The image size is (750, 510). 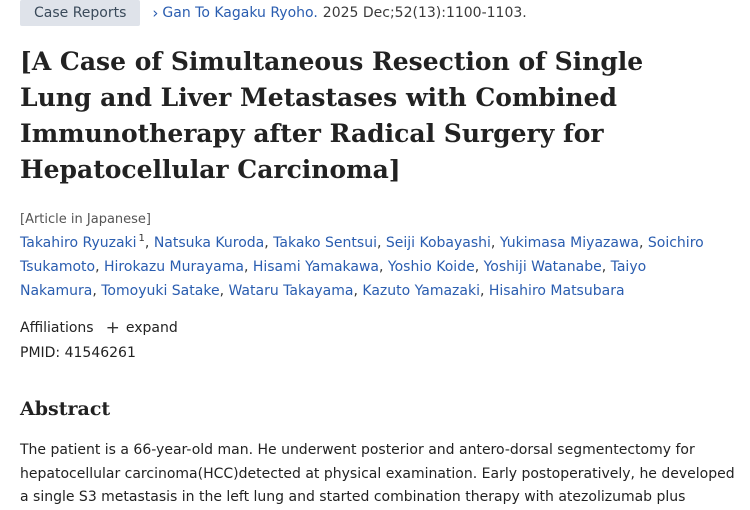 What do you see at coordinates (174, 267) in the screenshot?
I see `author-link: Hirokazu Murayama` at bounding box center [174, 267].